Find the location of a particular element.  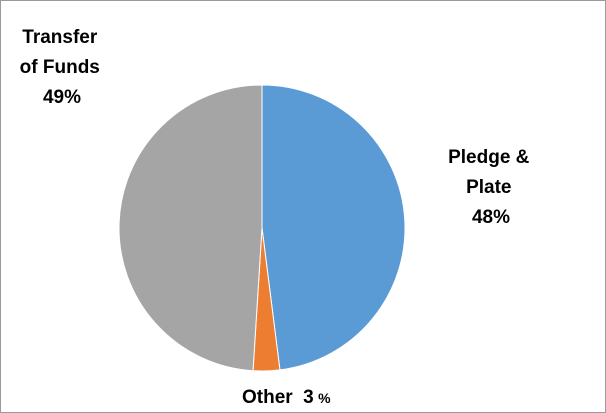

slice-label-transfer-line-1: Transfer is located at coordinates (60, 37).